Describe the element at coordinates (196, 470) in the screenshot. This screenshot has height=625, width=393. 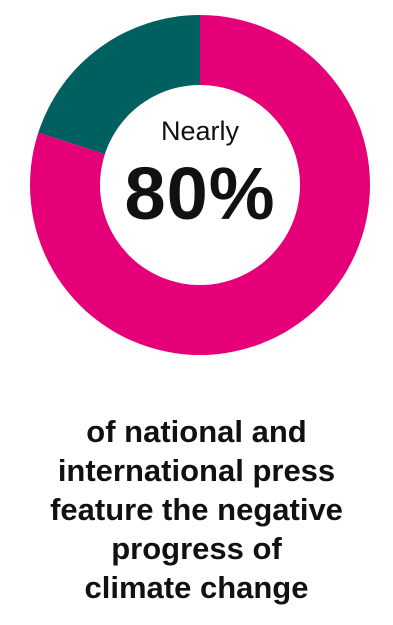
I see `caption-line: international press` at that location.